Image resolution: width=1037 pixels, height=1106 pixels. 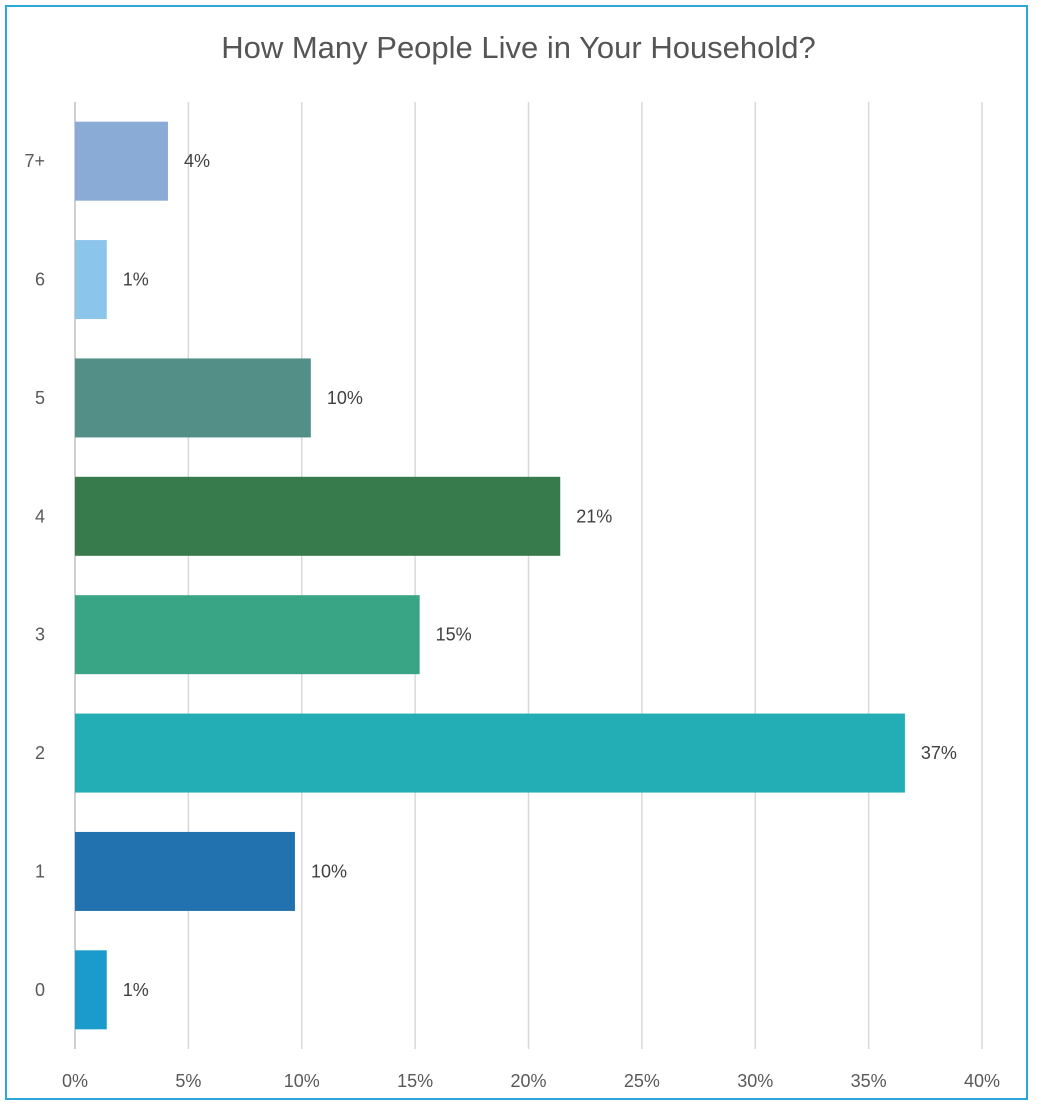 What do you see at coordinates (40, 516) in the screenshot?
I see `y-tick-label: 4` at bounding box center [40, 516].